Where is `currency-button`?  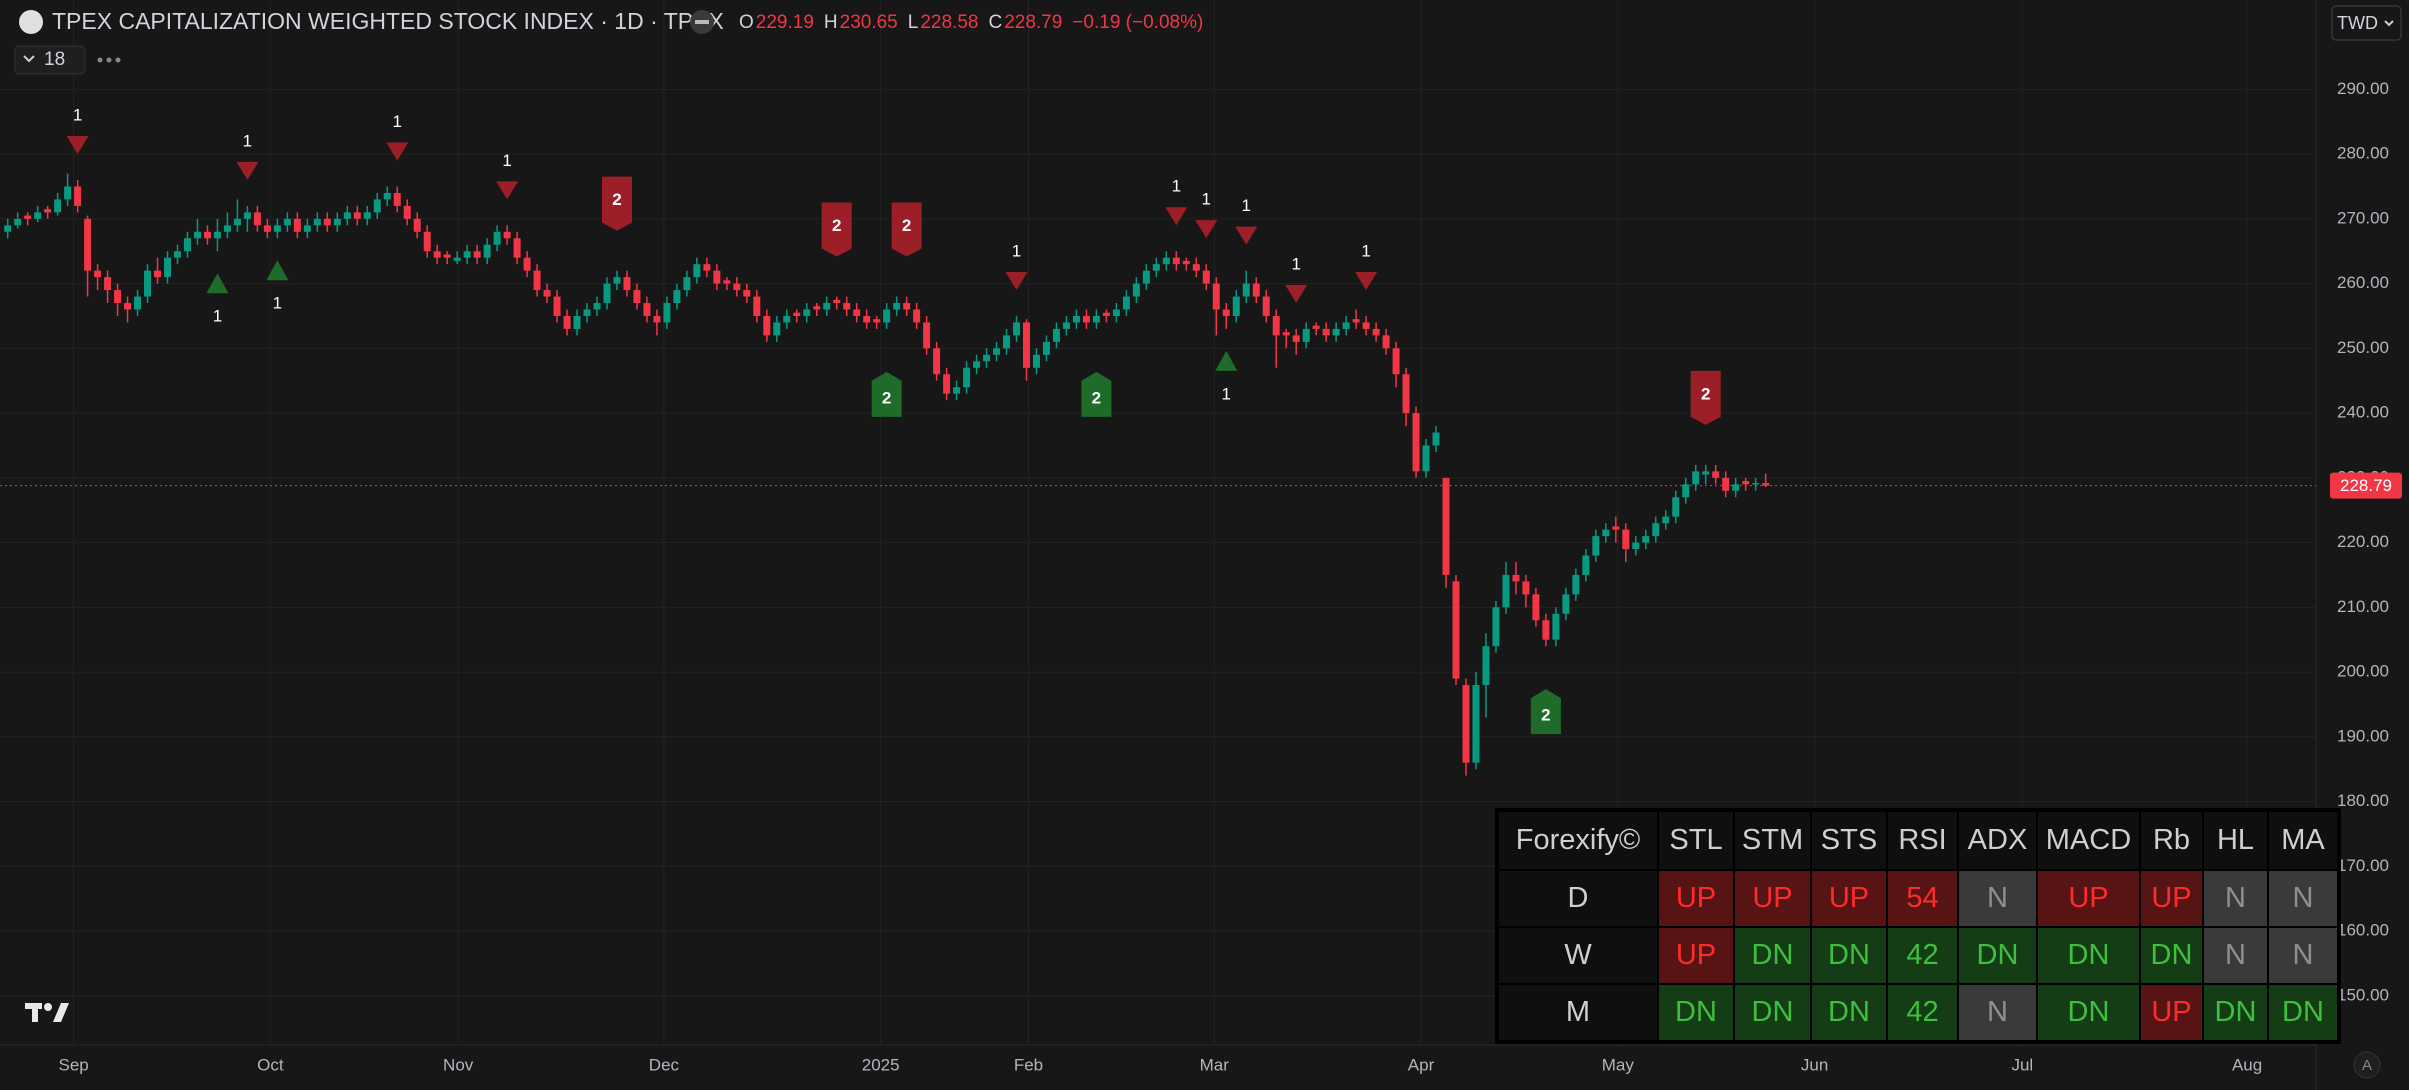 currency-button is located at coordinates (2366, 23).